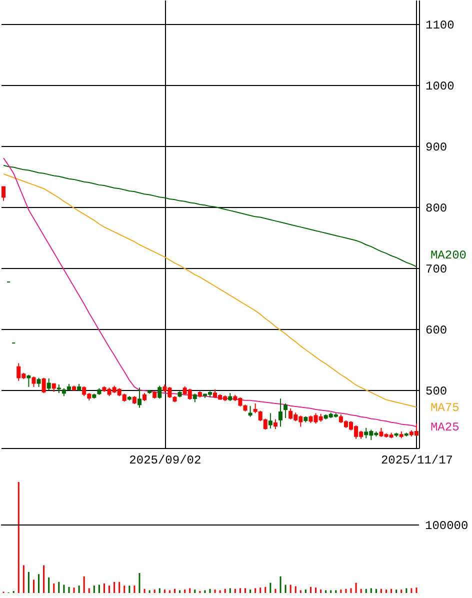  I want to click on x-tick-label: 2025/11/17, so click(416, 461).